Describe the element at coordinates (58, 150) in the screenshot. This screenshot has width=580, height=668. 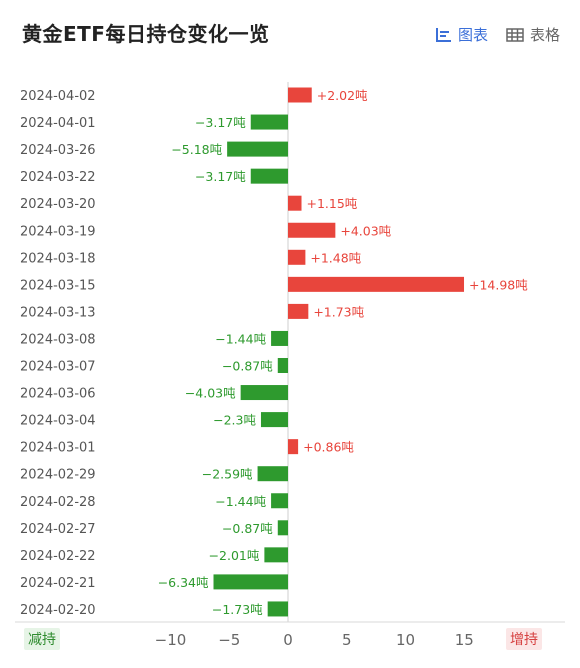
I see `category-label: 2024-03-26` at that location.